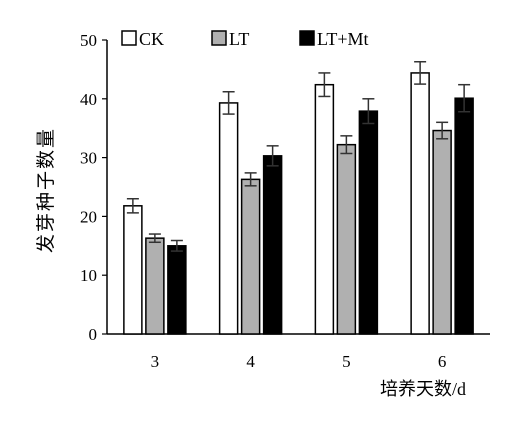 This screenshot has height=422, width=529. I want to click on legend-label: CK, so click(151, 39).